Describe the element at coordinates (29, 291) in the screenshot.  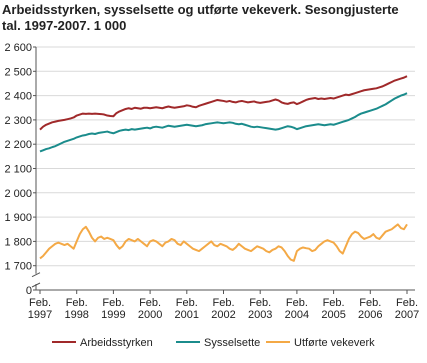
I see `y-tick-label: 0` at that location.